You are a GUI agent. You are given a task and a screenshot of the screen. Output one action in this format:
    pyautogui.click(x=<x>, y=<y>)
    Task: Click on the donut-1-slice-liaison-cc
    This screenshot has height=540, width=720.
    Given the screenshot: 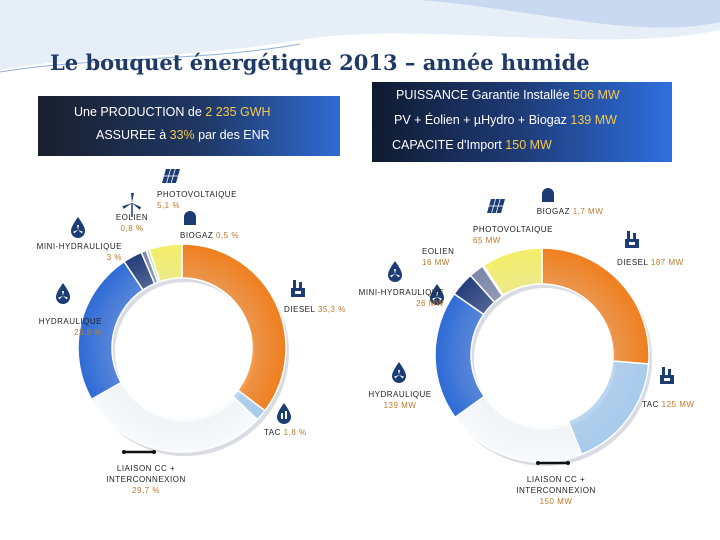 What is the action you would take?
    pyautogui.click(x=518, y=429)
    